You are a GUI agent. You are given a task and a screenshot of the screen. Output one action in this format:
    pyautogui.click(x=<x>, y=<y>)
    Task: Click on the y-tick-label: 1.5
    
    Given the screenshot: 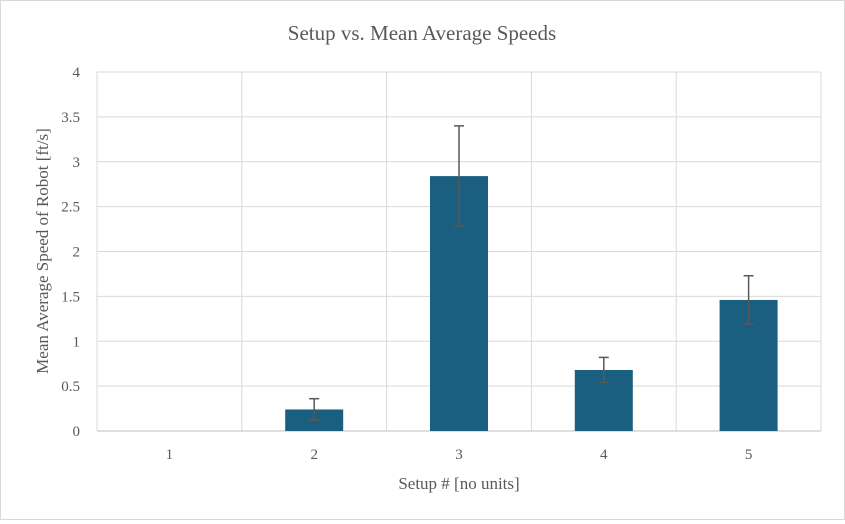 What is the action you would take?
    pyautogui.click(x=70, y=297)
    